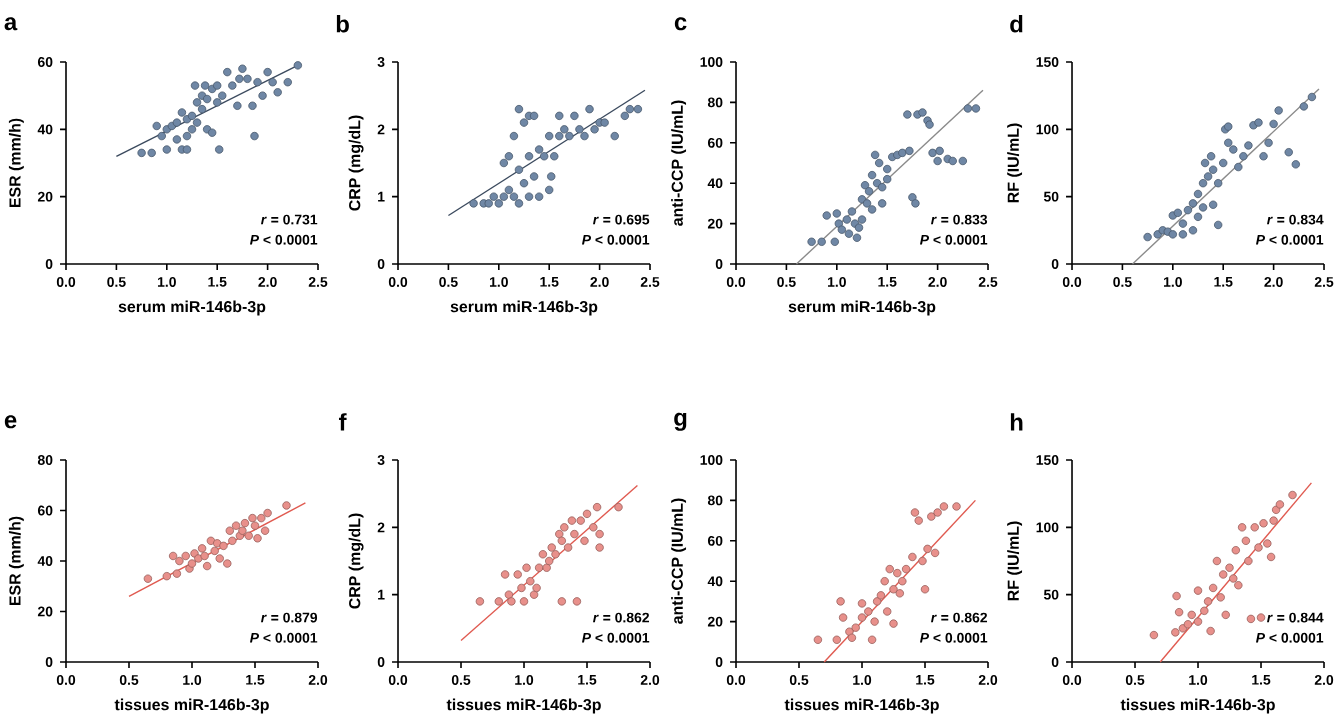 Image resolution: width=1338 pixels, height=716 pixels. What do you see at coordinates (680, 421) in the screenshot?
I see `chart-title: g` at bounding box center [680, 421].